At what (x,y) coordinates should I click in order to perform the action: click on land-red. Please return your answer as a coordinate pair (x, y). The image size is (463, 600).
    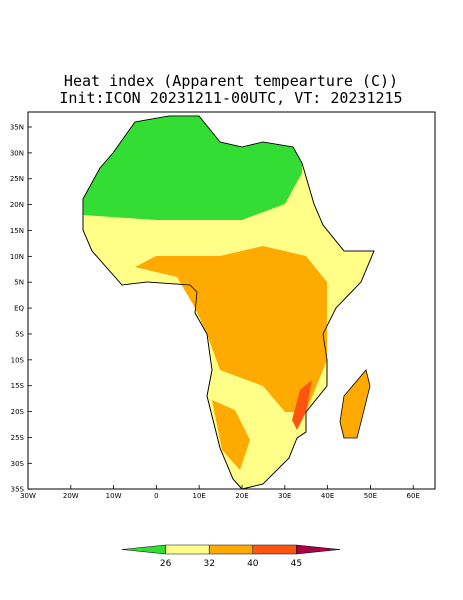
    Looking at the image, I should click on (302, 405).